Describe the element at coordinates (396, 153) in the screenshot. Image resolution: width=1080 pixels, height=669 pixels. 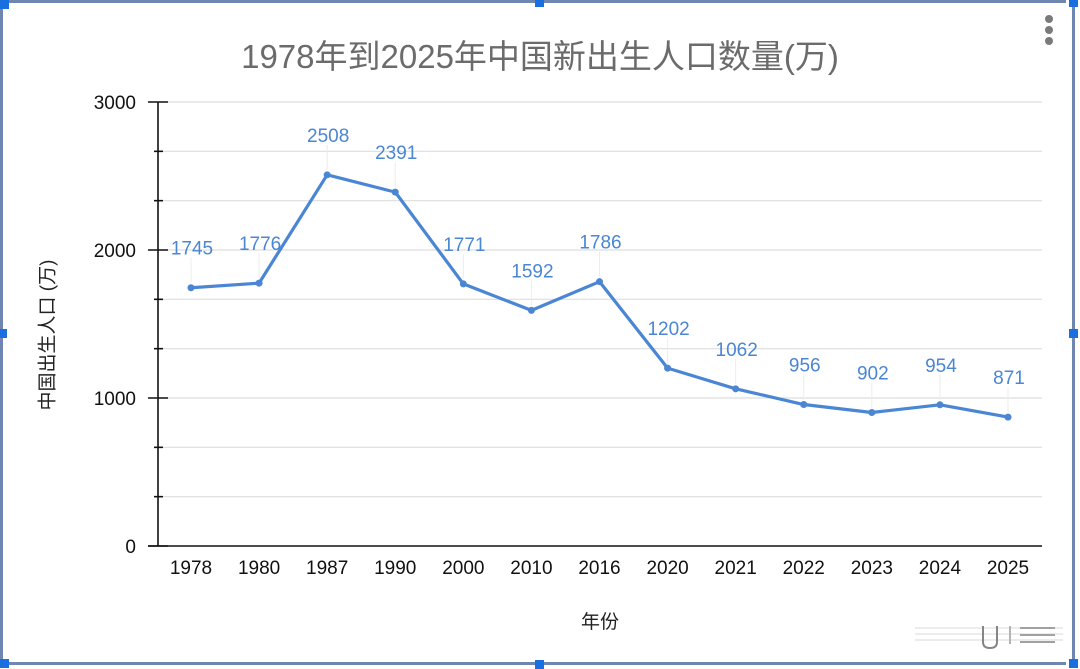
I see `data-label: 2391` at that location.